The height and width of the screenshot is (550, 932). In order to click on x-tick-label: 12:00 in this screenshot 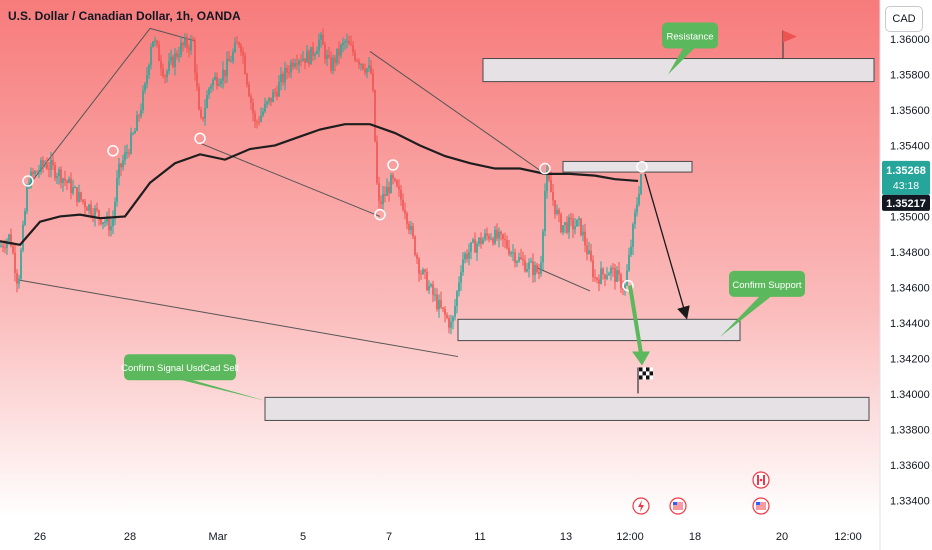, I will do `click(630, 537)`.